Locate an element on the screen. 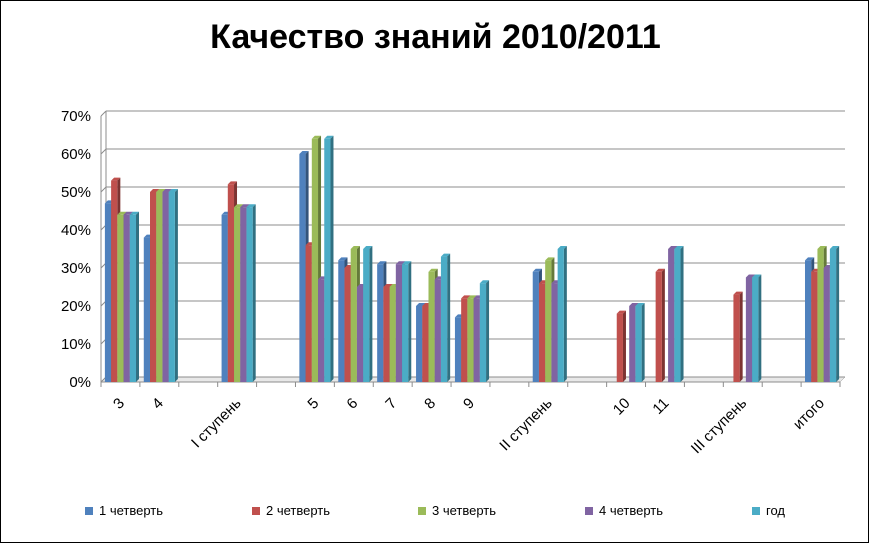  x-tick-label: 11 is located at coordinates (660, 406).